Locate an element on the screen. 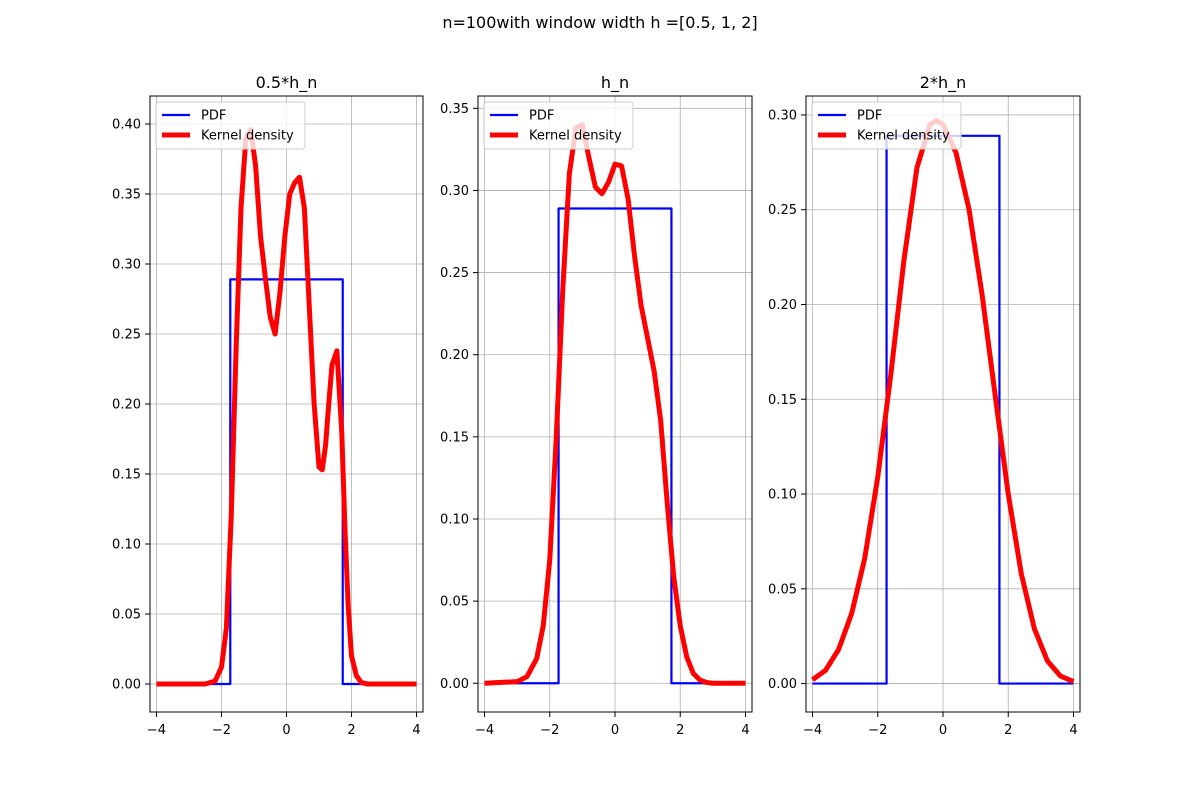 The image size is (1200, 800). y-tick-label: 0.40 is located at coordinates (126, 125).